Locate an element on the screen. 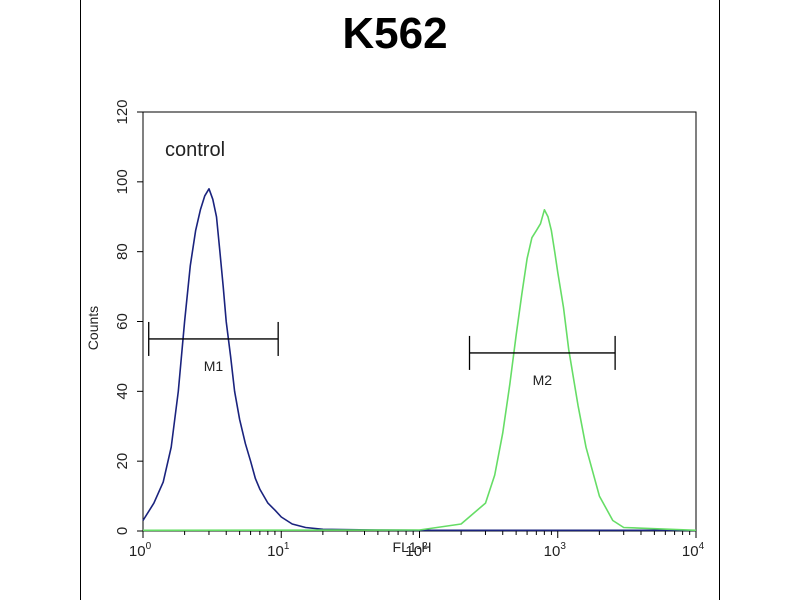 The image size is (800, 600). y-axis: 0 20 40 60 80 100 120 is located at coordinates (128, 317).